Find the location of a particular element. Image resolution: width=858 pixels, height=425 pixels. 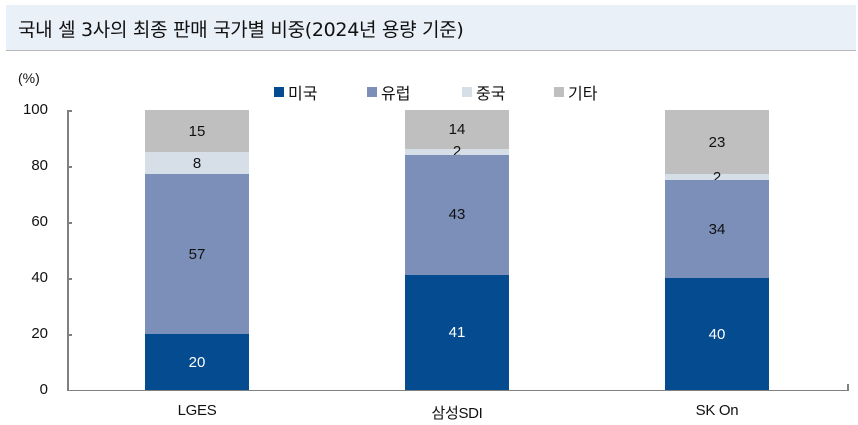

y-axis-line is located at coordinates (68, 250).